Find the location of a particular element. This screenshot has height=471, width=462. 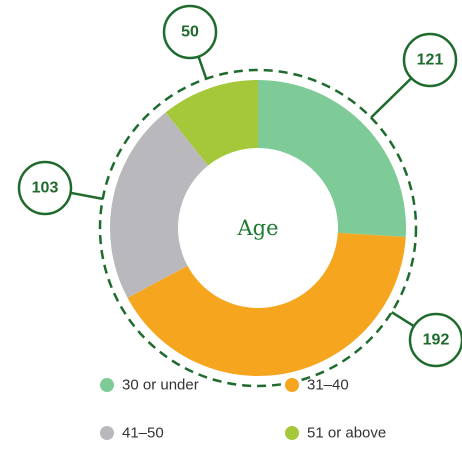

legend-label: 30 or under is located at coordinates (160, 385).